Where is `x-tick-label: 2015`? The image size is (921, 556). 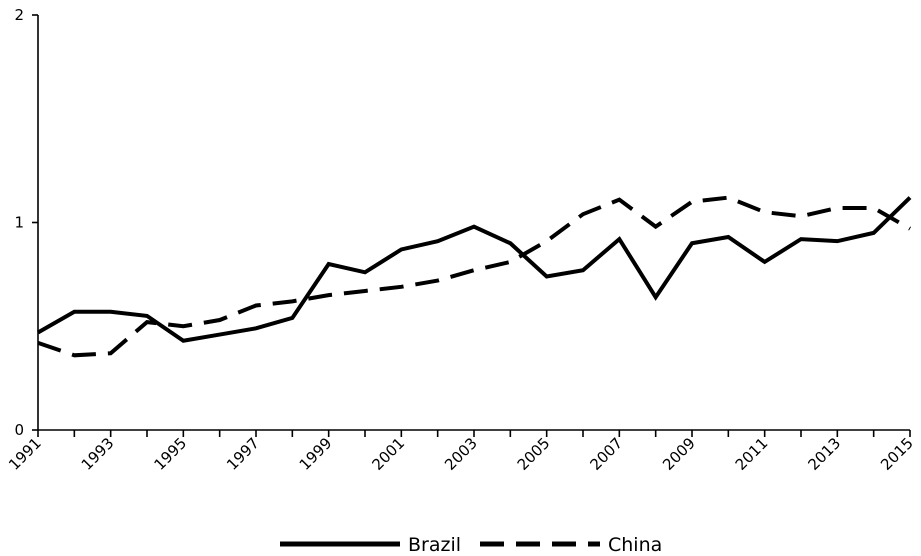 x-tick-label: 2015 is located at coordinates (897, 454).